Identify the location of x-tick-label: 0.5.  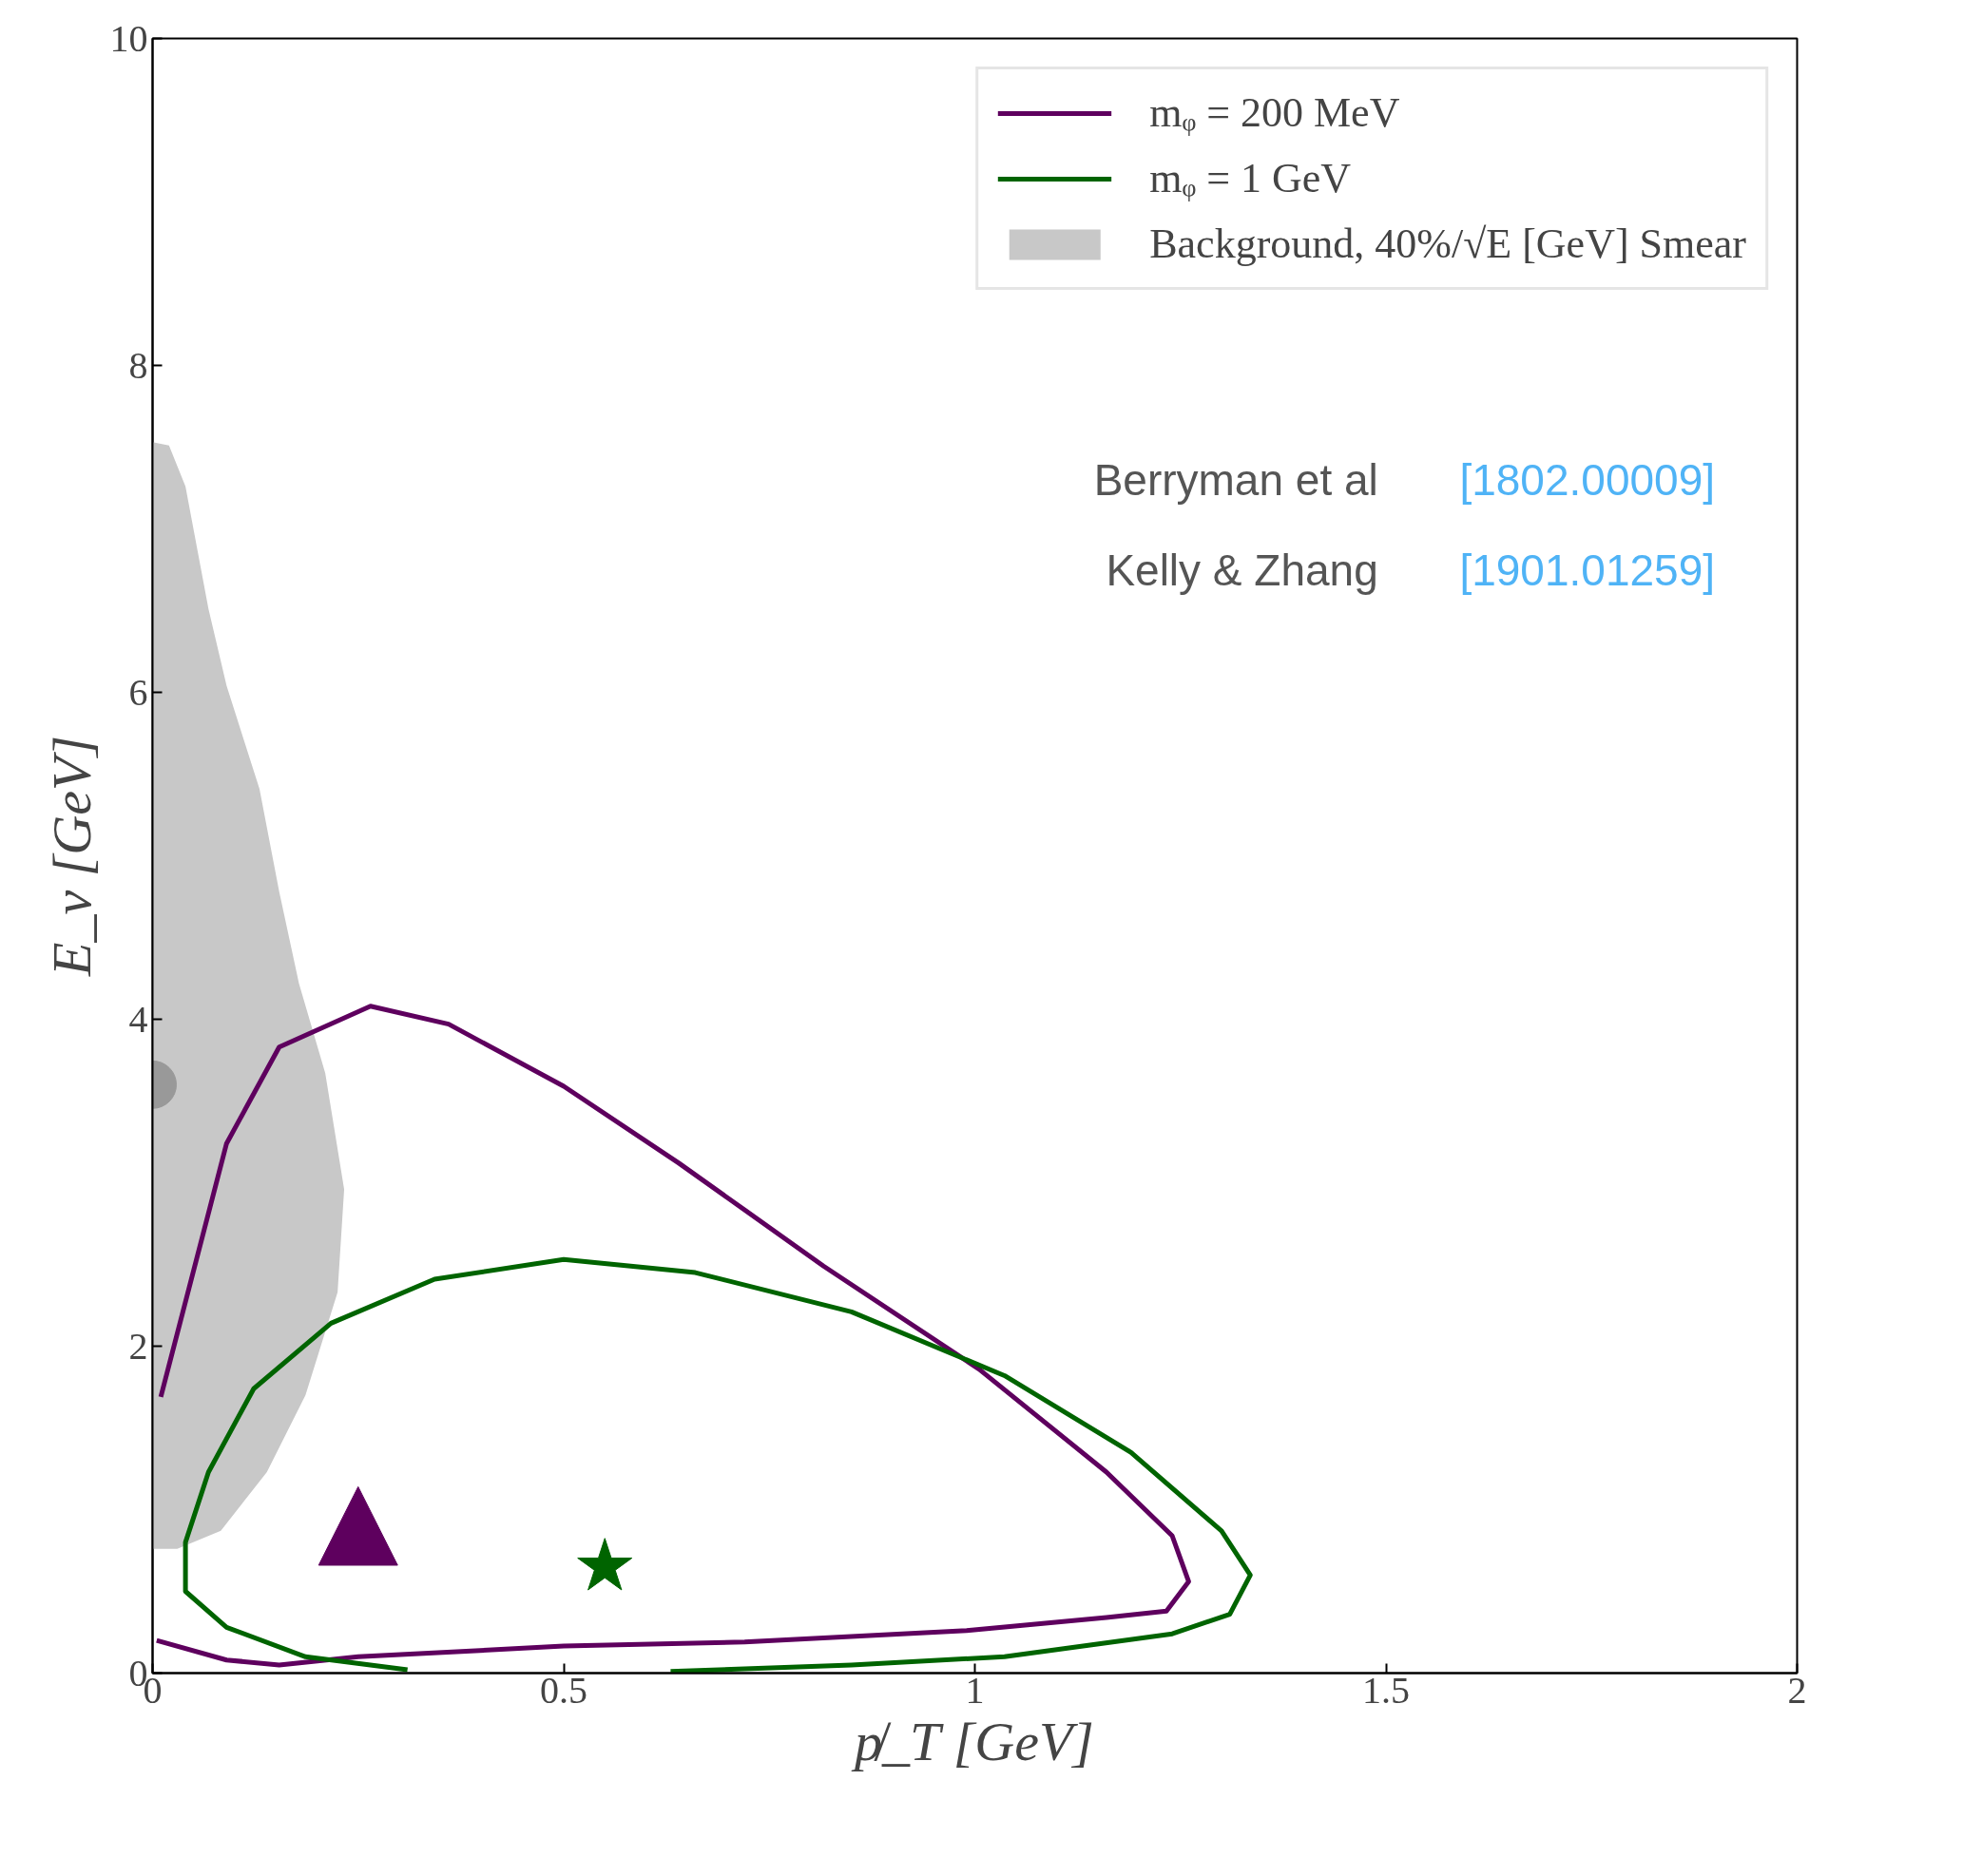
(563, 1690).